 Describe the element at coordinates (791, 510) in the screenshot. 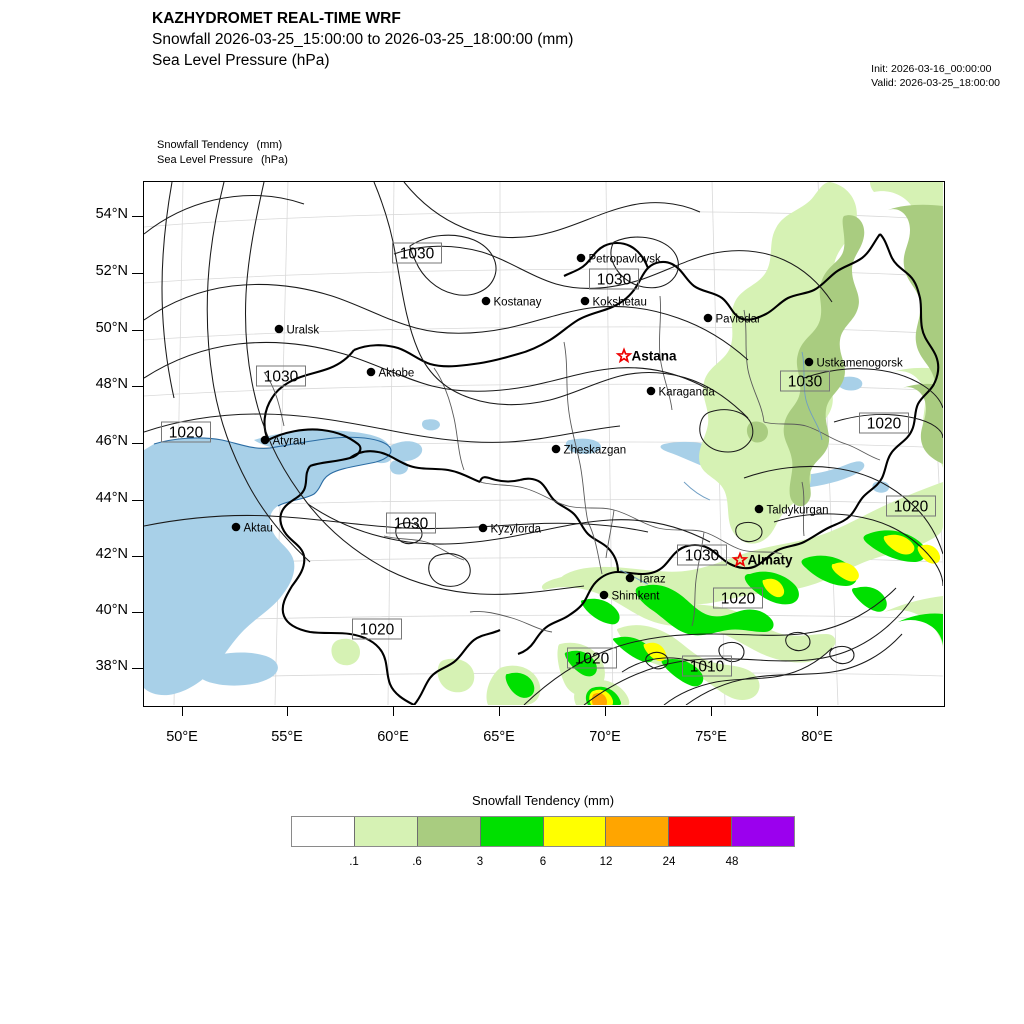

I see `city-marker-taldykurgan: Taldykurgan` at that location.